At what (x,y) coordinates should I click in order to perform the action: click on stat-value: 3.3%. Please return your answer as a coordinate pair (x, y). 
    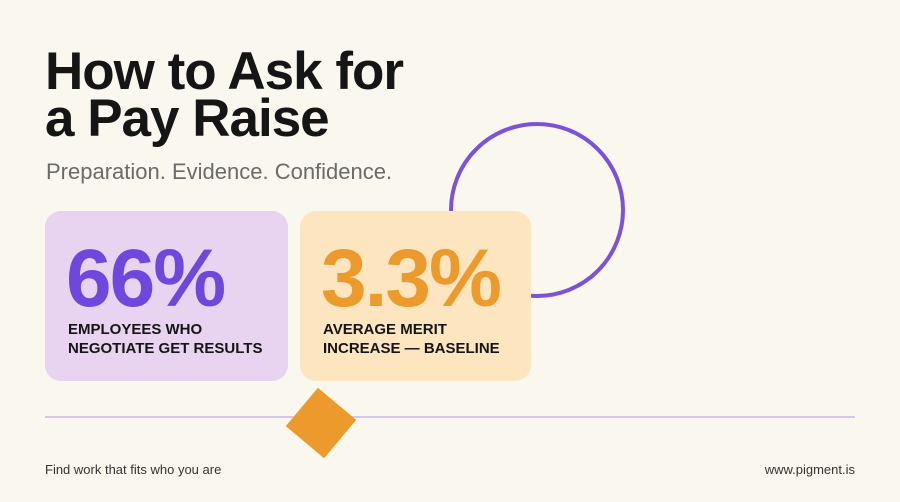
    Looking at the image, I should click on (410, 278).